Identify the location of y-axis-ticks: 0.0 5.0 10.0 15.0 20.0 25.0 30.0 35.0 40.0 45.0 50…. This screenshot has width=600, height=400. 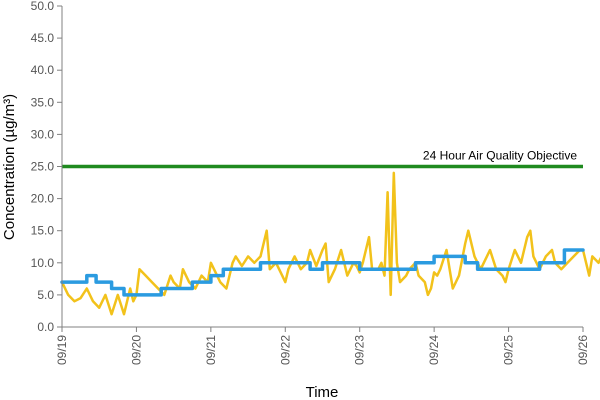
(46, 167).